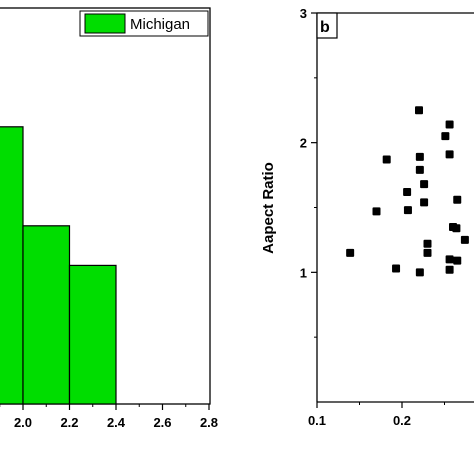  What do you see at coordinates (162, 422) in the screenshot?
I see `histogram-x-tick-label: 2.6` at bounding box center [162, 422].